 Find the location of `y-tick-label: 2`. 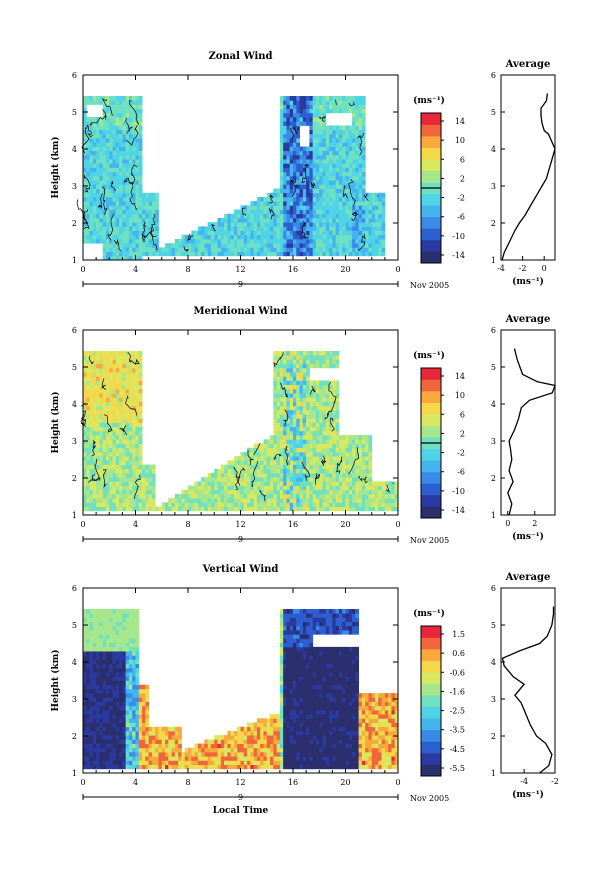

y-tick-label: 2 is located at coordinates (74, 478).